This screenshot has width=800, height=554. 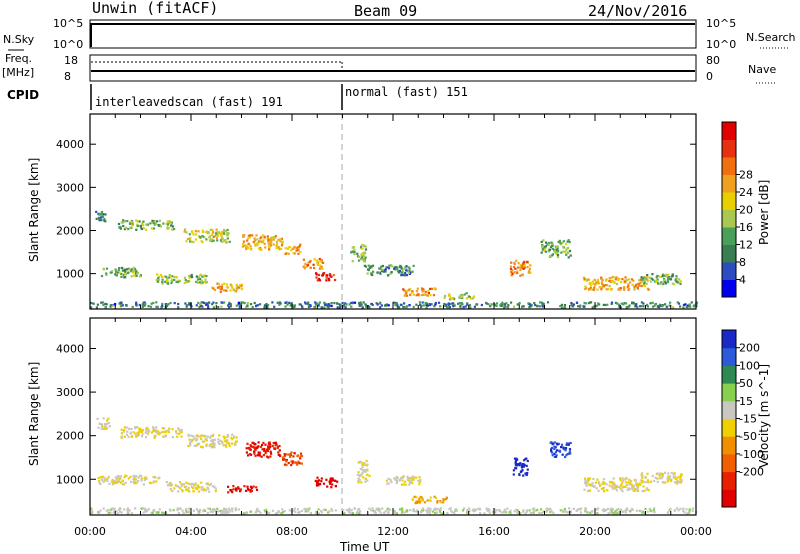 I want to click on nave-label: Nave, so click(x=762, y=69).